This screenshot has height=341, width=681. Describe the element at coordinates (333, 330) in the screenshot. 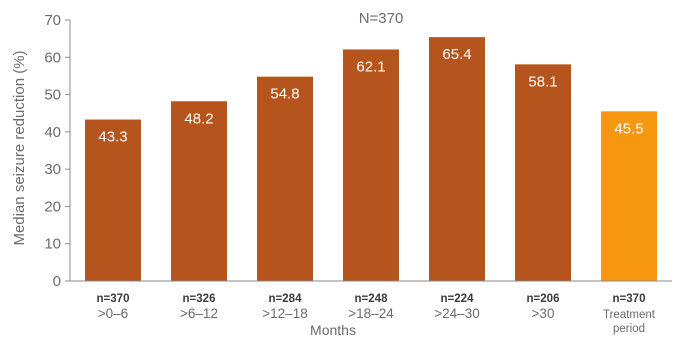

I see `x-axis-label: Months` at that location.